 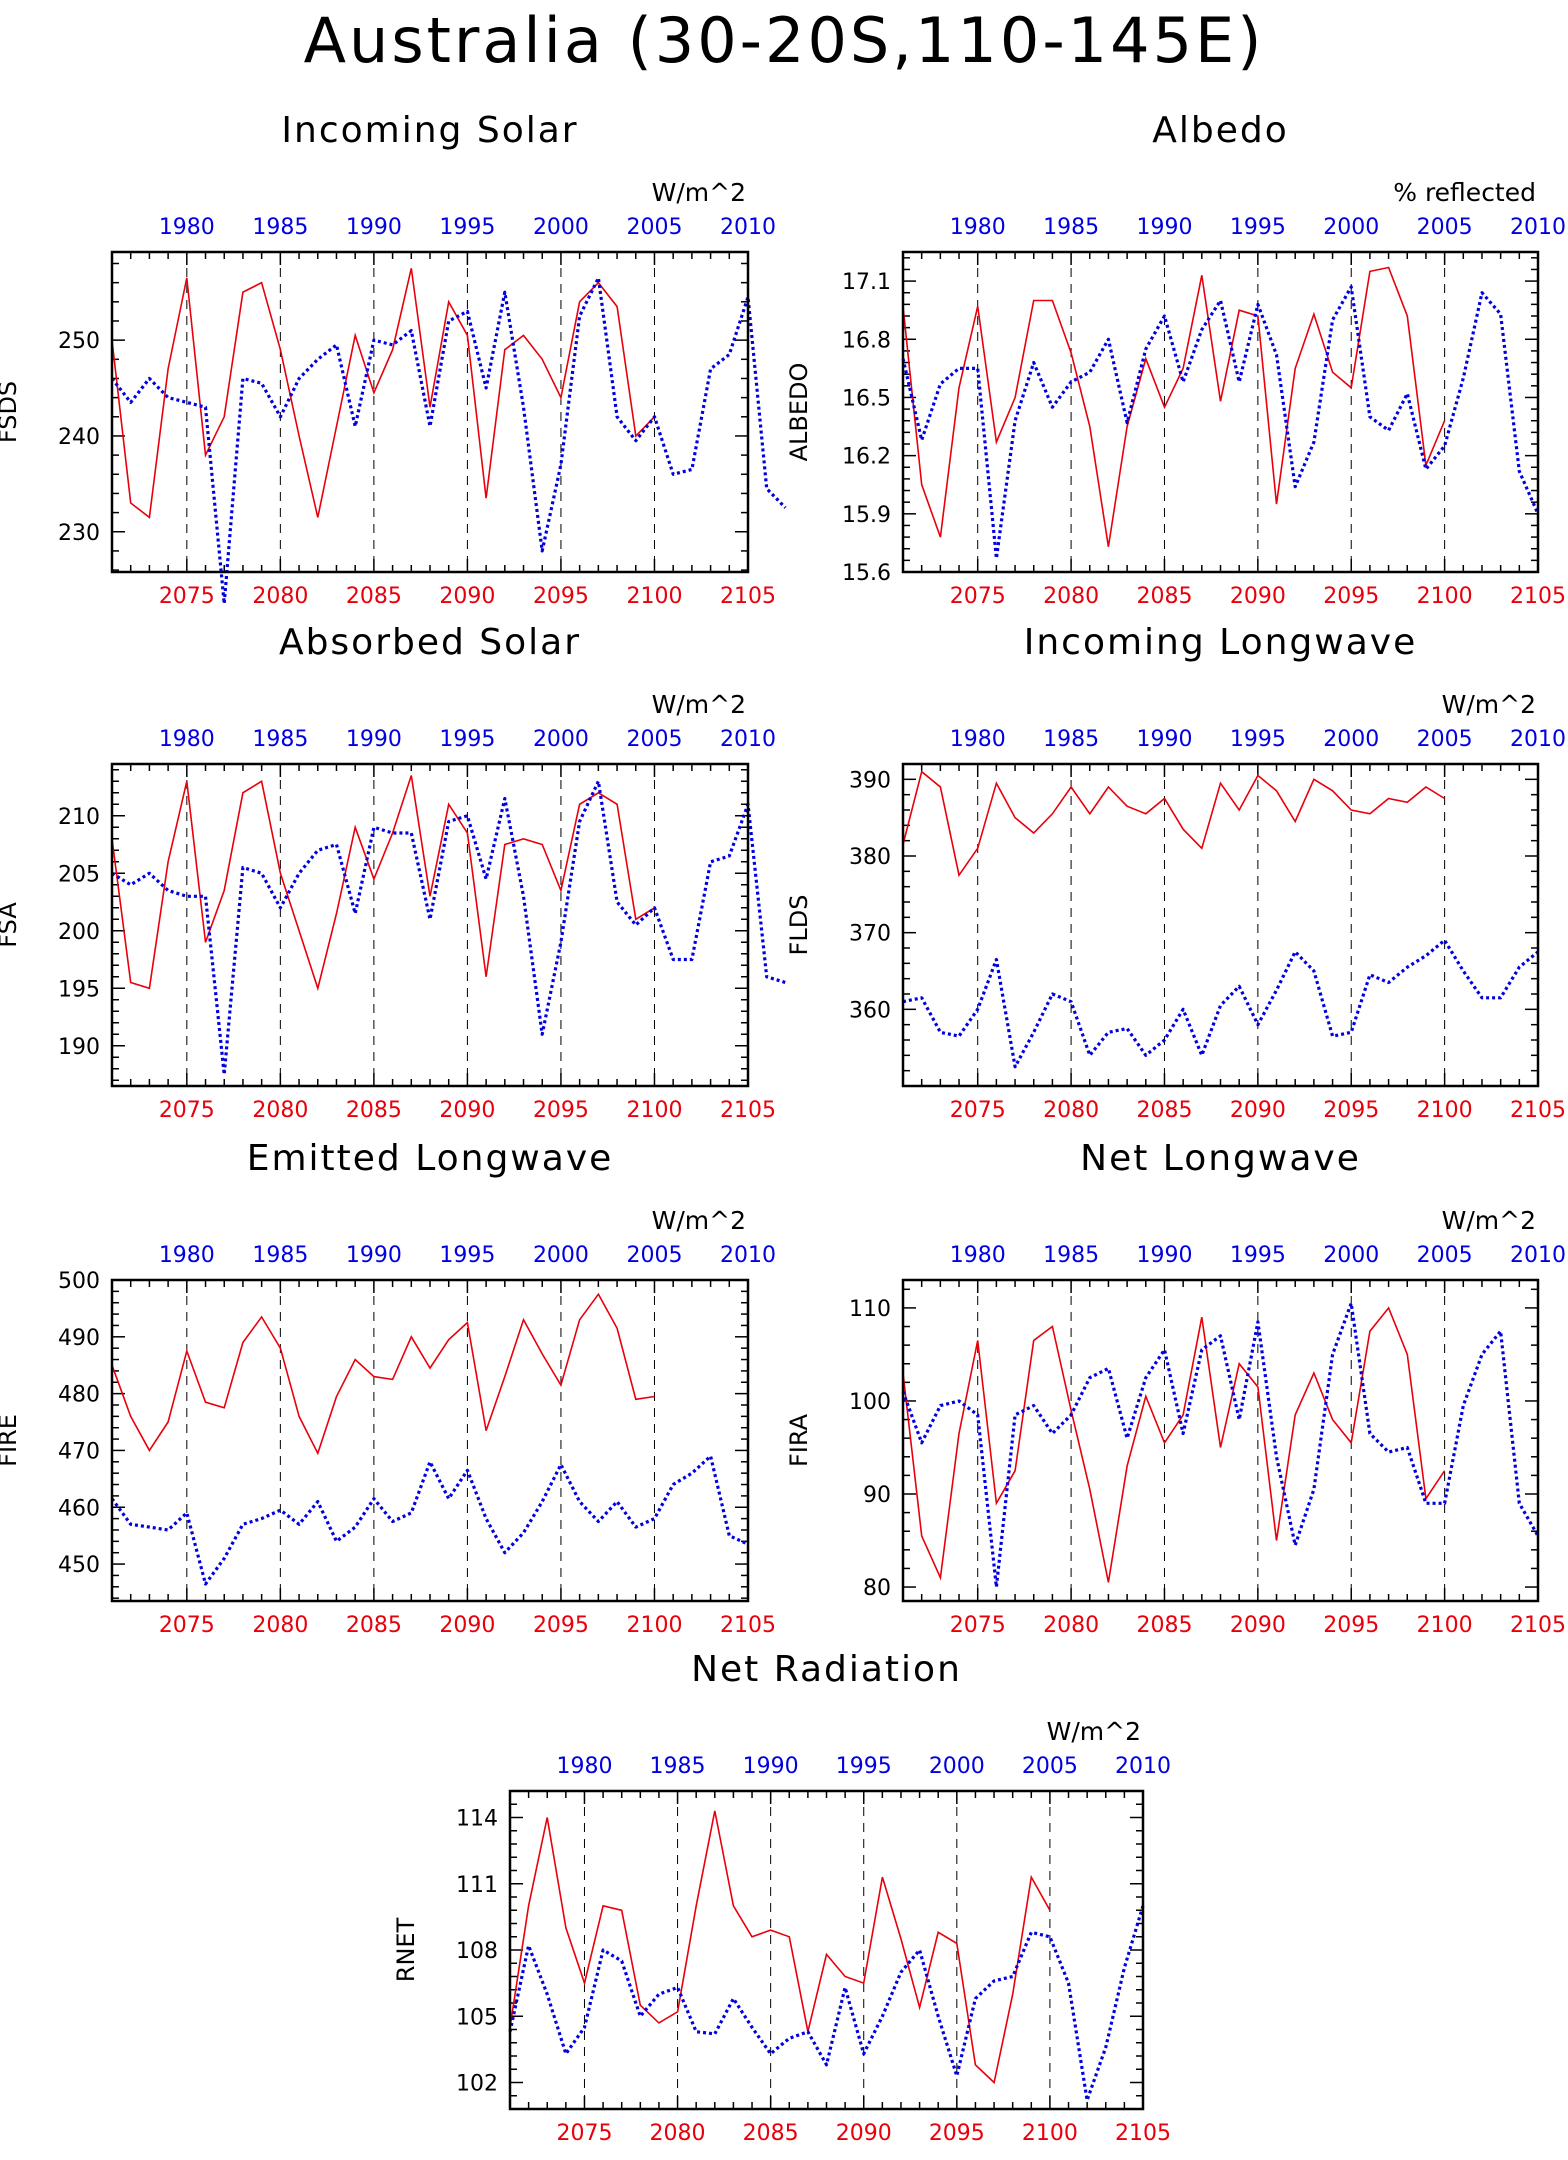 I want to click on y-tick-label: 500, so click(x=79, y=1281).